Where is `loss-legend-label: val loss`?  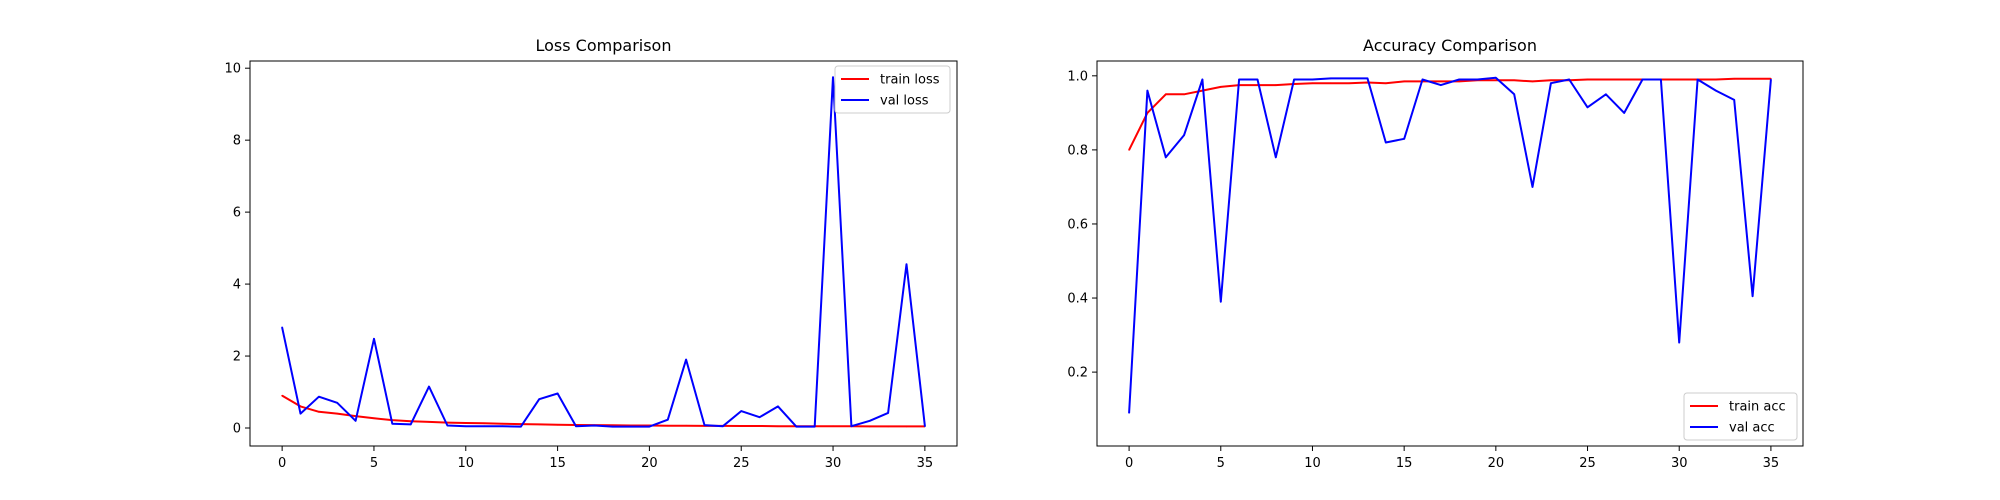 loss-legend-label: val loss is located at coordinates (904, 101).